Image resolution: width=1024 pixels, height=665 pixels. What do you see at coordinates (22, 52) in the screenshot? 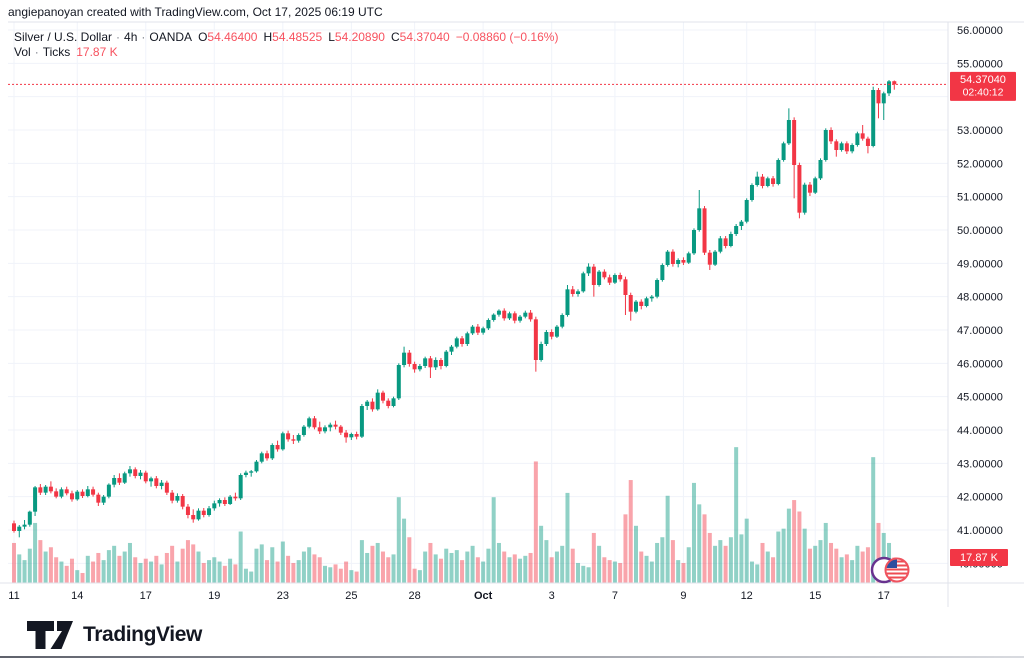
I see `volume-label: Vol` at bounding box center [22, 52].